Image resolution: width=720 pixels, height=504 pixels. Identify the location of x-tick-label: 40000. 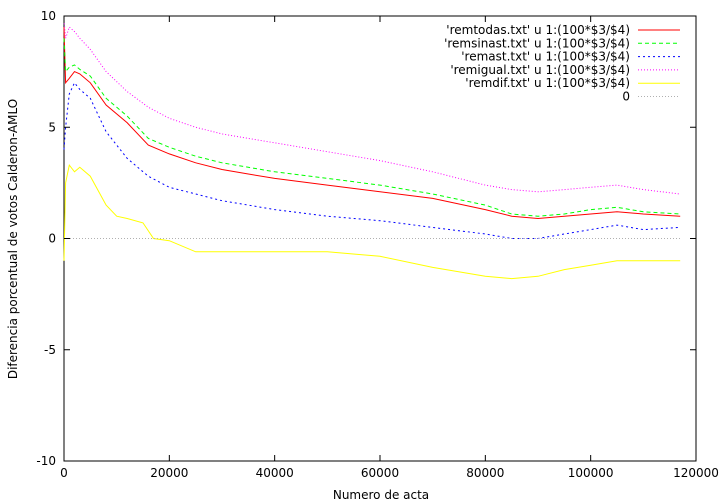
(275, 473).